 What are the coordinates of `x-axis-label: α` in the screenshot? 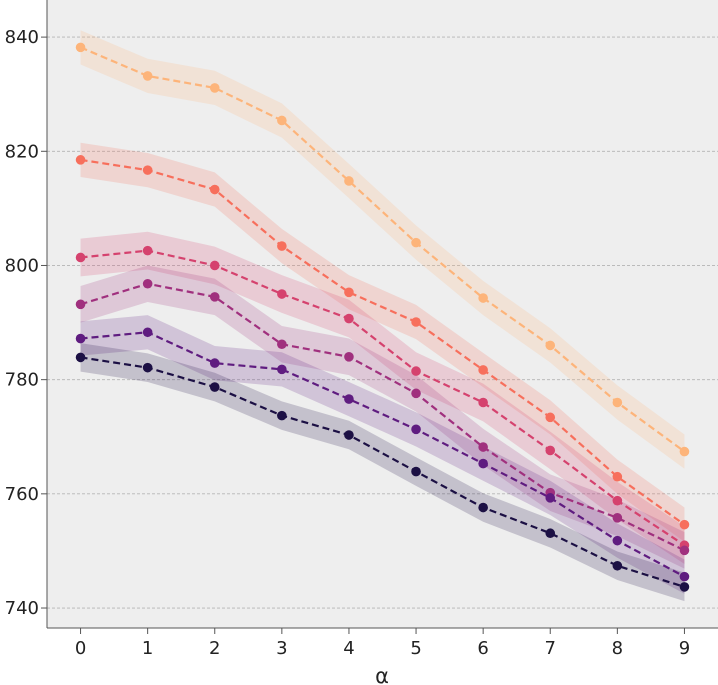 It's located at (382, 674).